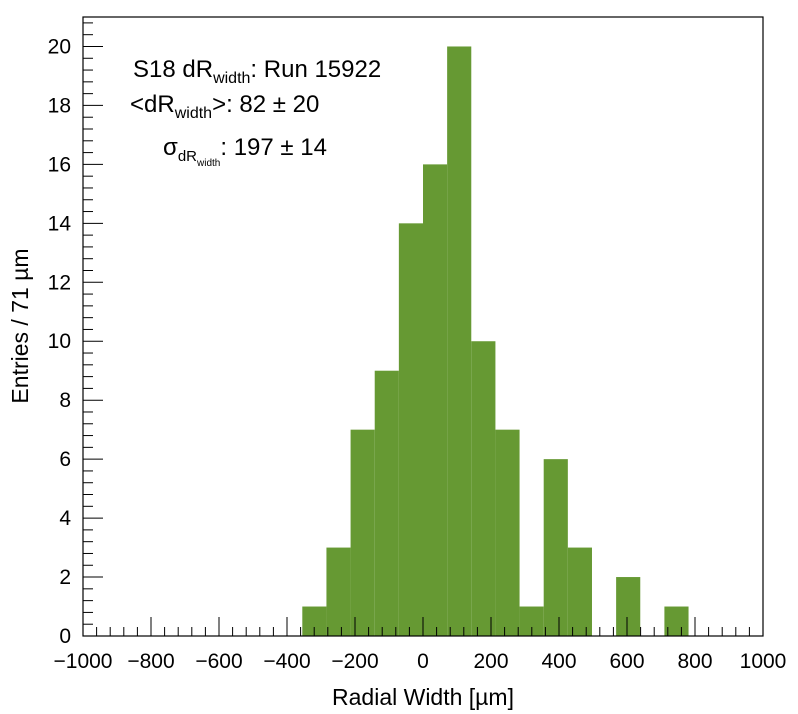  What do you see at coordinates (150, 661) in the screenshot?
I see `x-tick-label: −800` at bounding box center [150, 661].